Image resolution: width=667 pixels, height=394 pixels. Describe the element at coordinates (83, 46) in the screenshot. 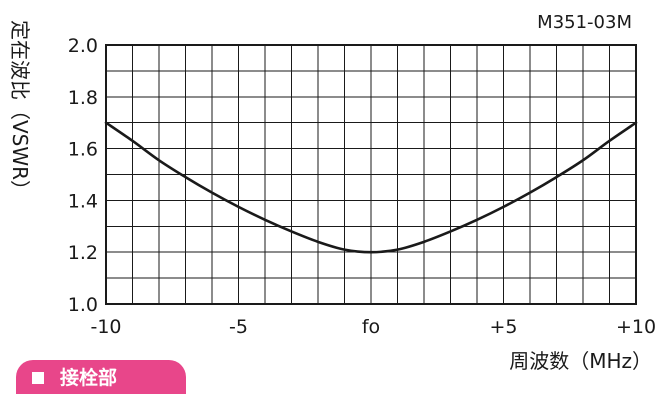

I see `y-tick-label: 2.0` at that location.